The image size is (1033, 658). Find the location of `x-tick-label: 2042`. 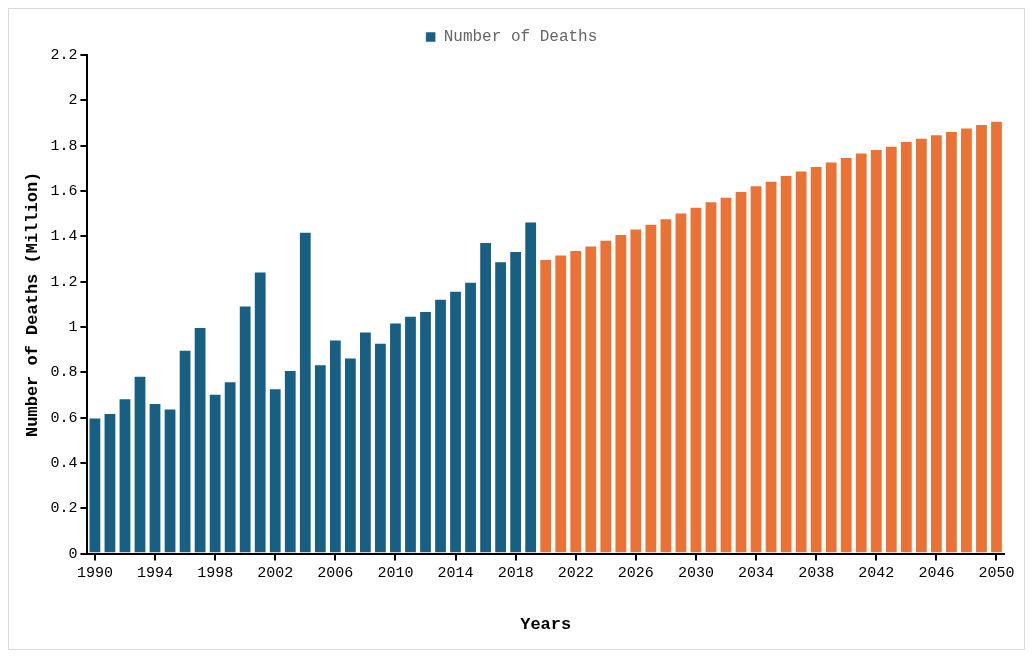

x-tick-label: 2042 is located at coordinates (876, 573).